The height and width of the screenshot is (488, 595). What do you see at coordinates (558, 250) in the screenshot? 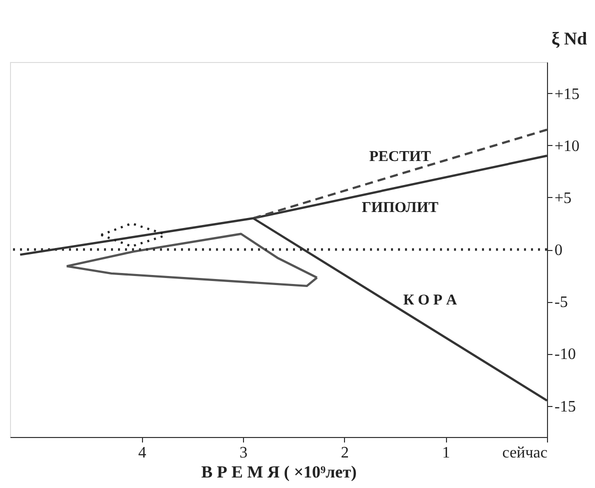
I see `y-tick-label: 0` at bounding box center [558, 250].